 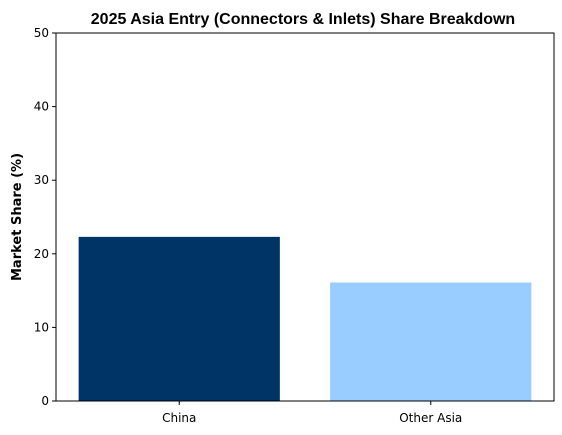 What do you see at coordinates (41, 327) in the screenshot?
I see `y-tick-label: 10` at bounding box center [41, 327].